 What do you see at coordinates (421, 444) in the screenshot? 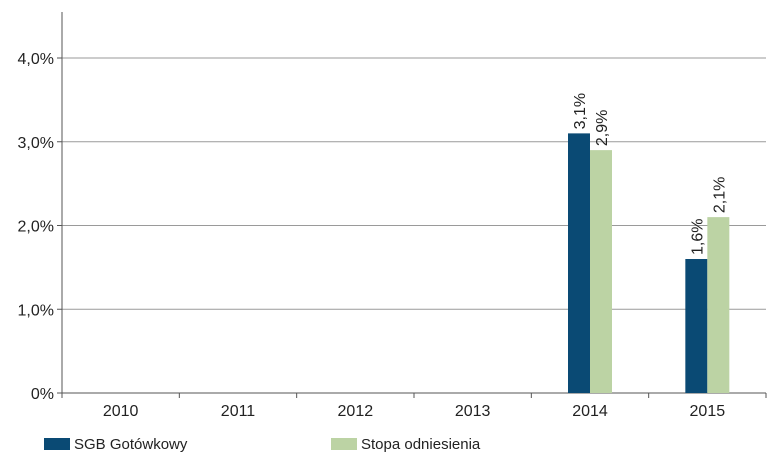
I see `legend-label-series-2: Stopa odniesienia` at bounding box center [421, 444].